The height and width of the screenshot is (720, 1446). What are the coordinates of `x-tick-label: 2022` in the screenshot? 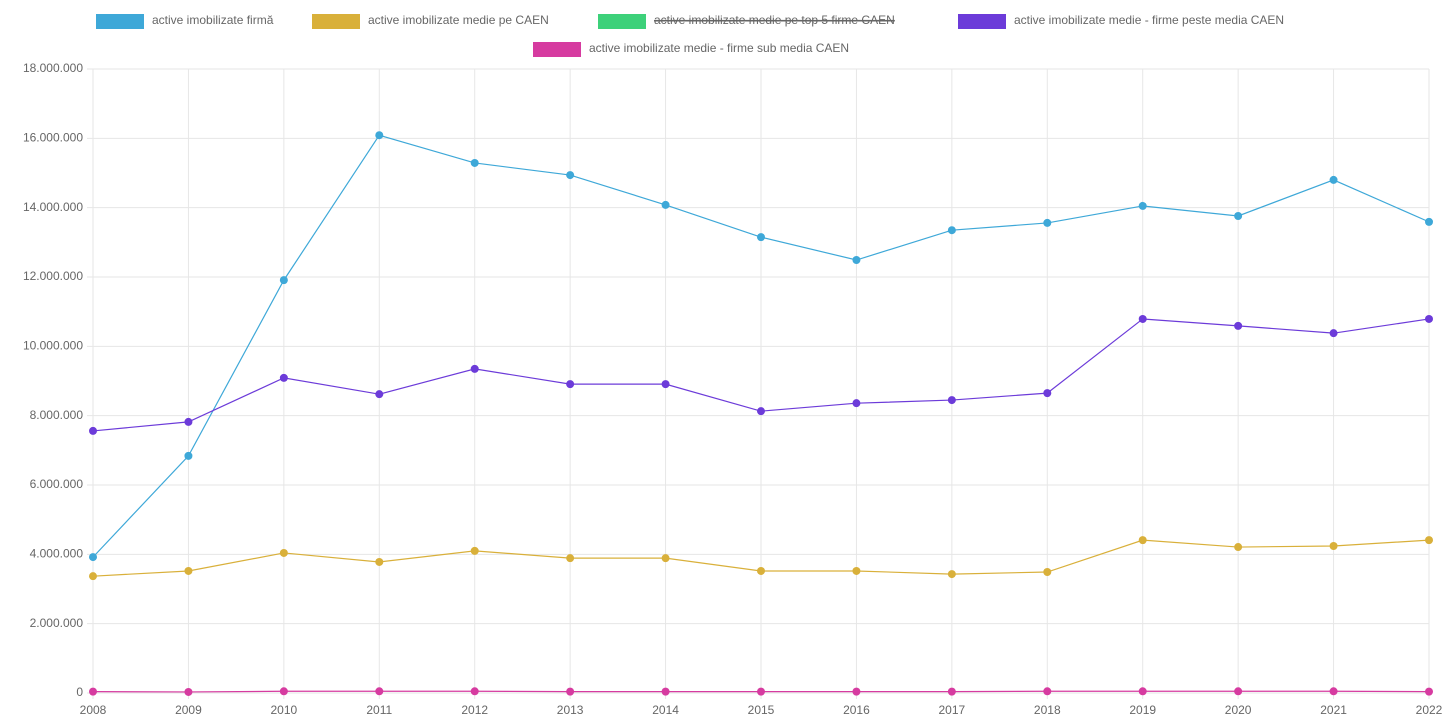 It's located at (1429, 710).